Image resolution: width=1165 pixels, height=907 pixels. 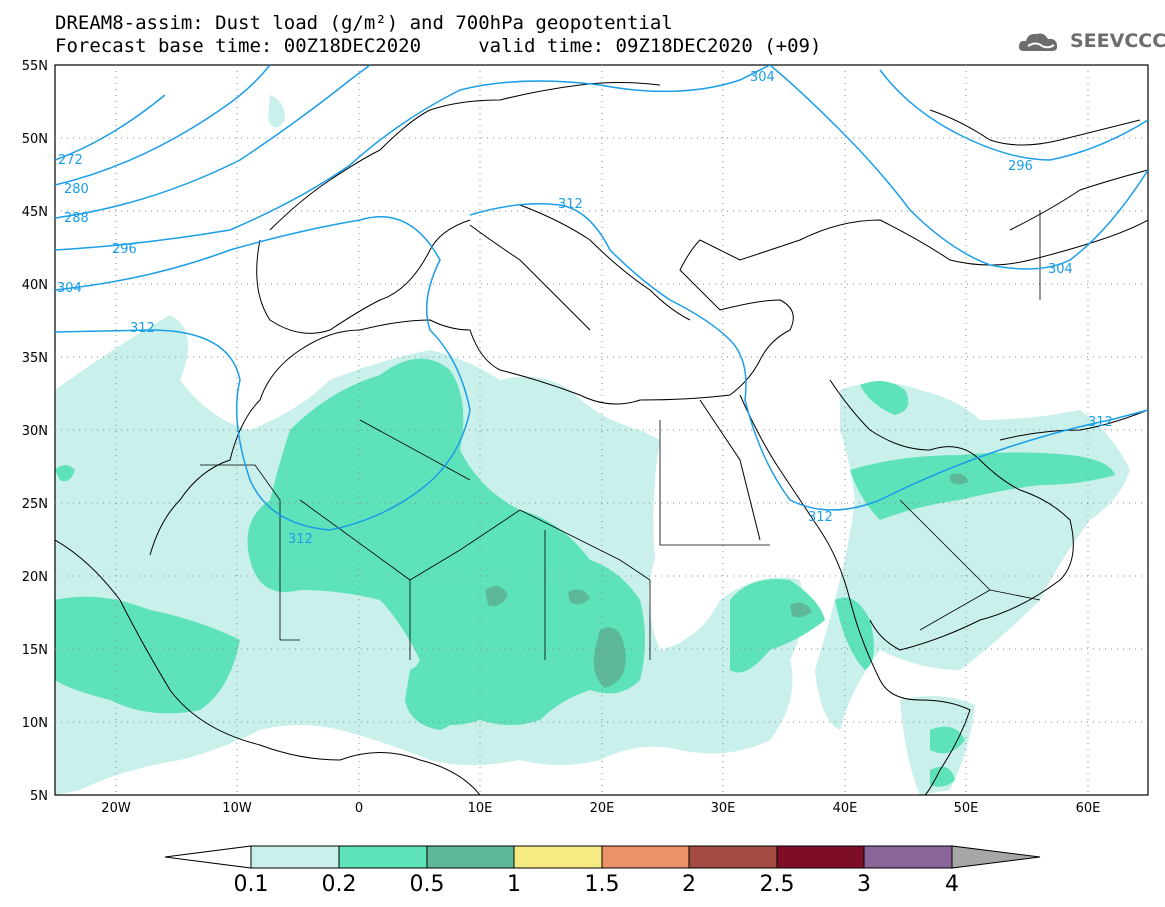 I want to click on lat-tick-label: 50N, so click(x=35, y=139).